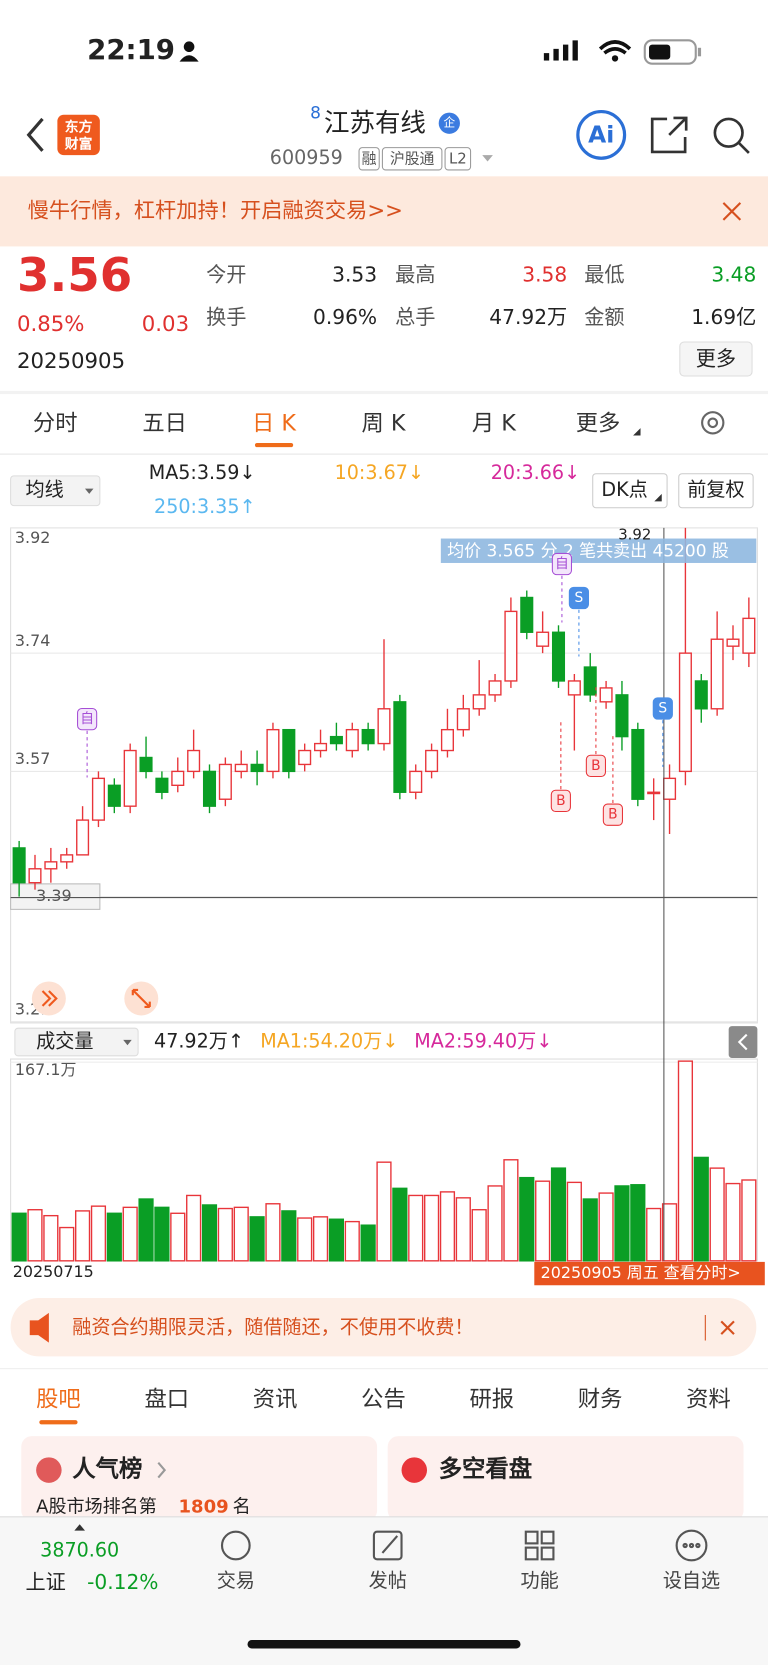 Image resolution: width=768 pixels, height=1665 pixels. Describe the element at coordinates (199, 1479) in the screenshot. I see `hot-card` at that location.